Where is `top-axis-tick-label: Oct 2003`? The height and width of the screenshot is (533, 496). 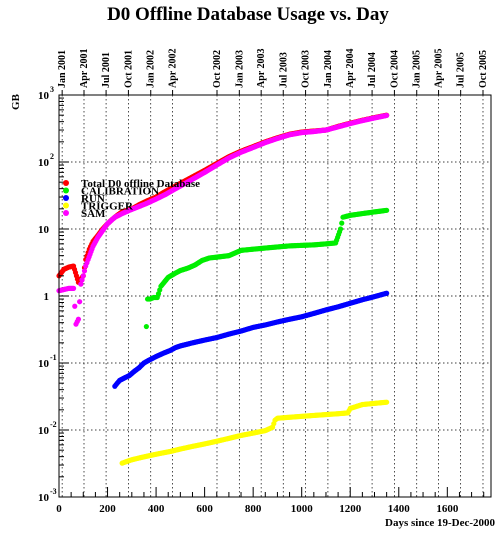
top-axis-tick-label: Oct 2003 is located at coordinates (306, 69).